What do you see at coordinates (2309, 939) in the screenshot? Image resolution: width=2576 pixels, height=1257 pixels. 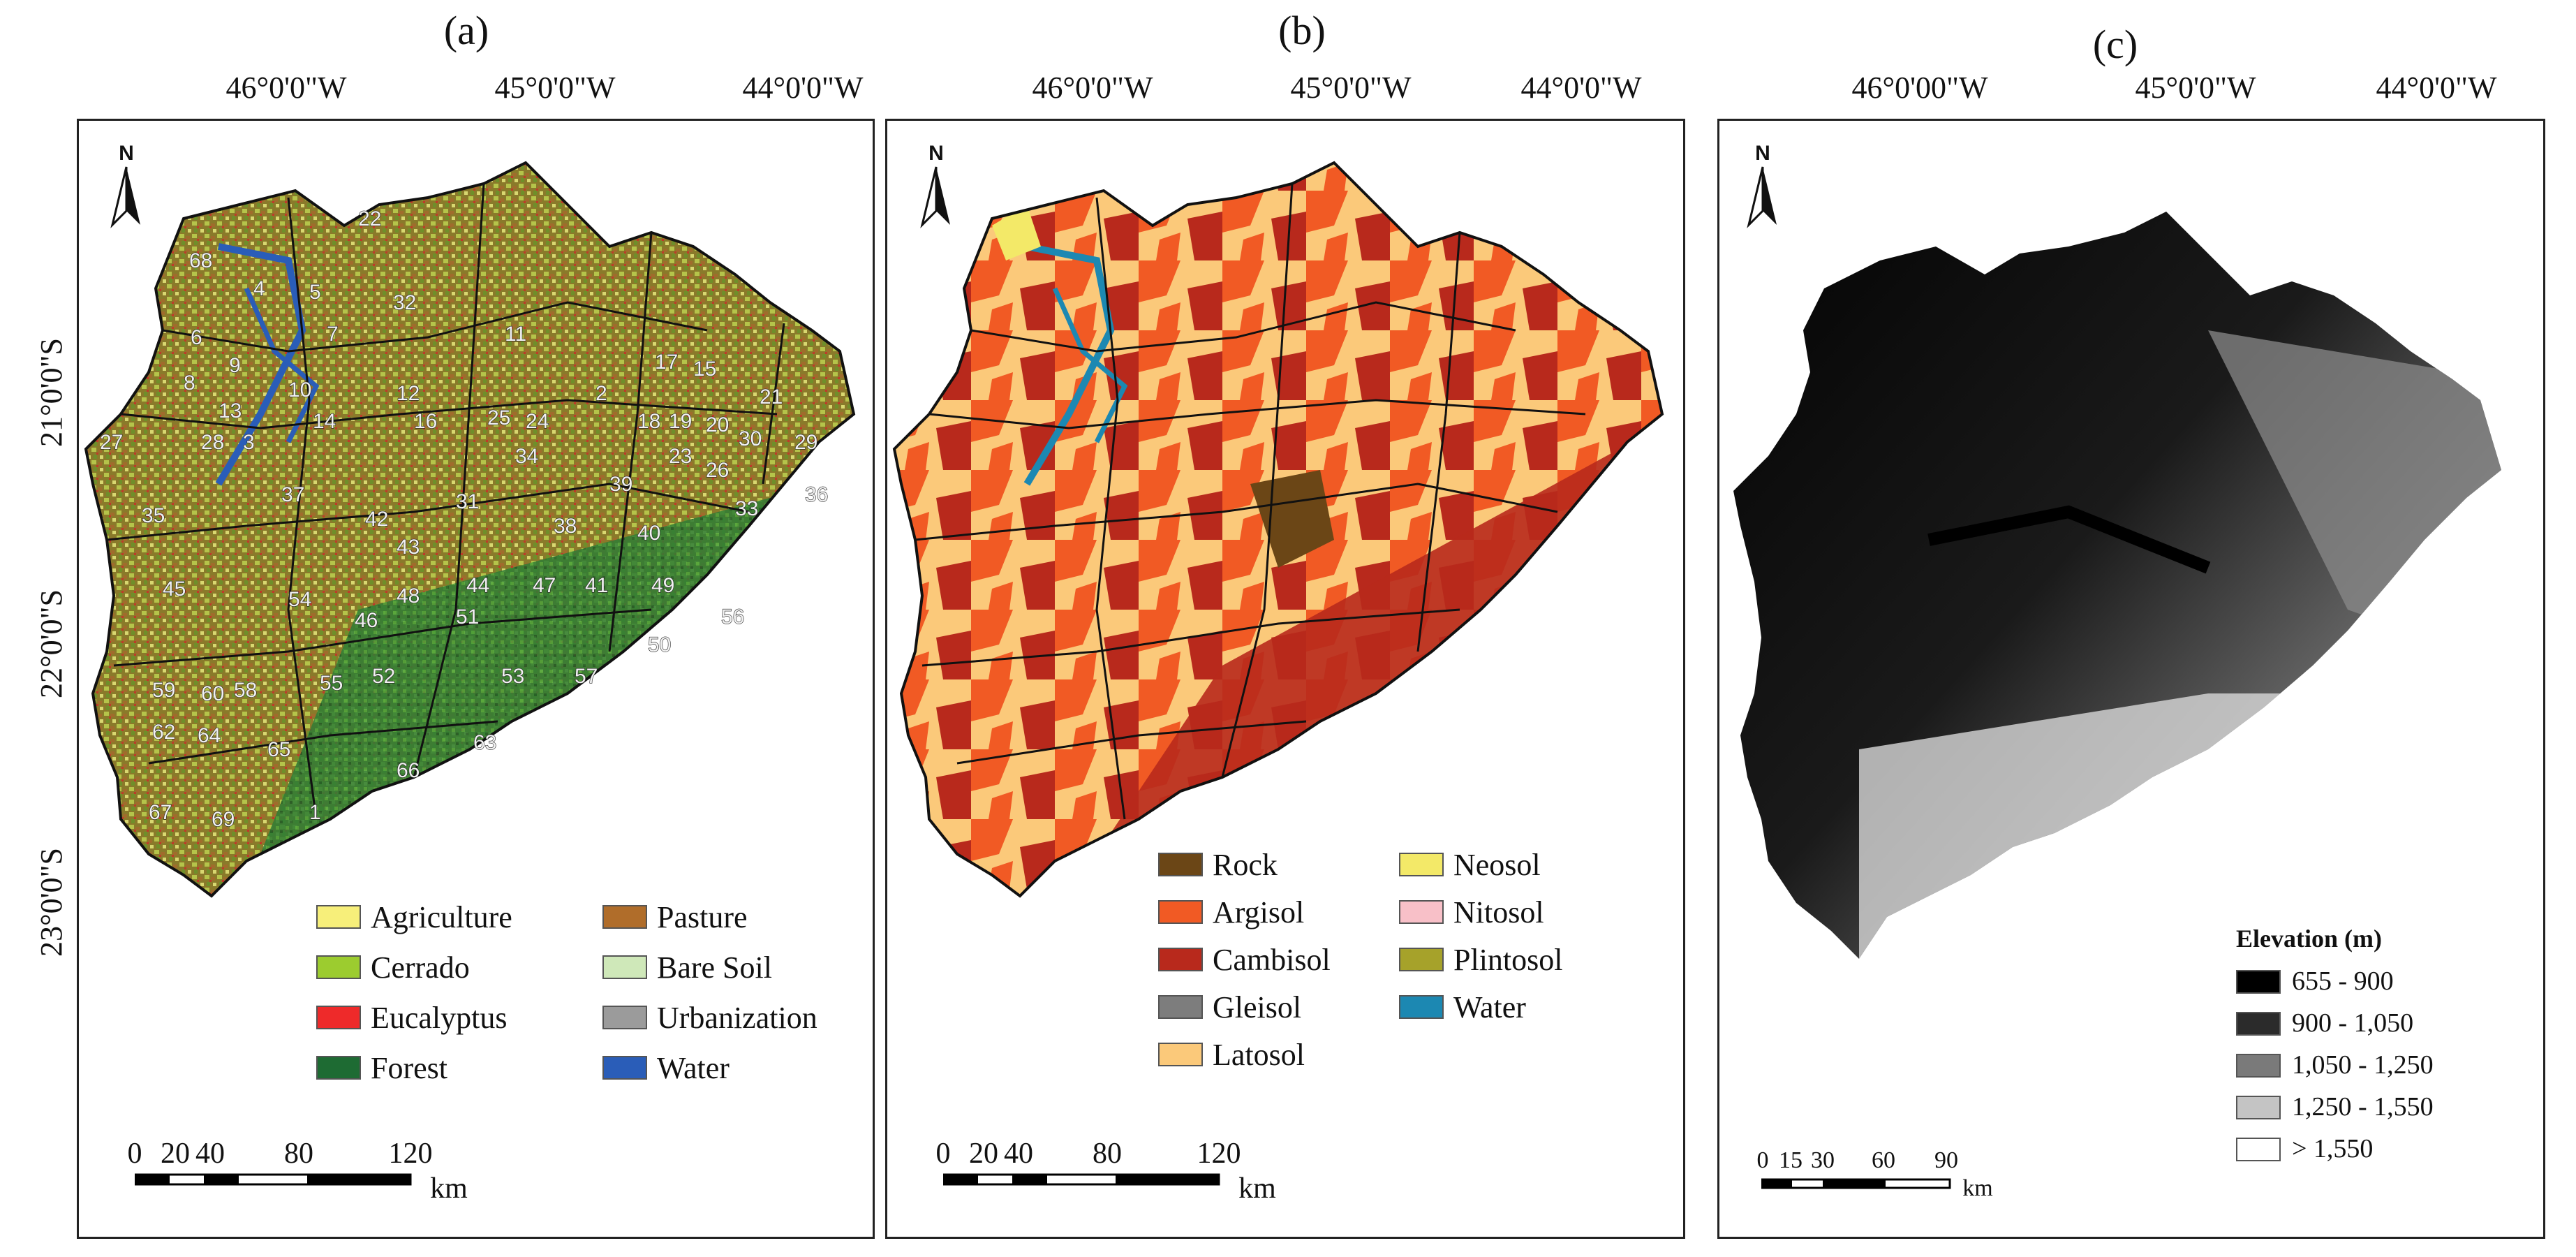 I see `elevation-legend-title: Elevation (m)` at bounding box center [2309, 939].